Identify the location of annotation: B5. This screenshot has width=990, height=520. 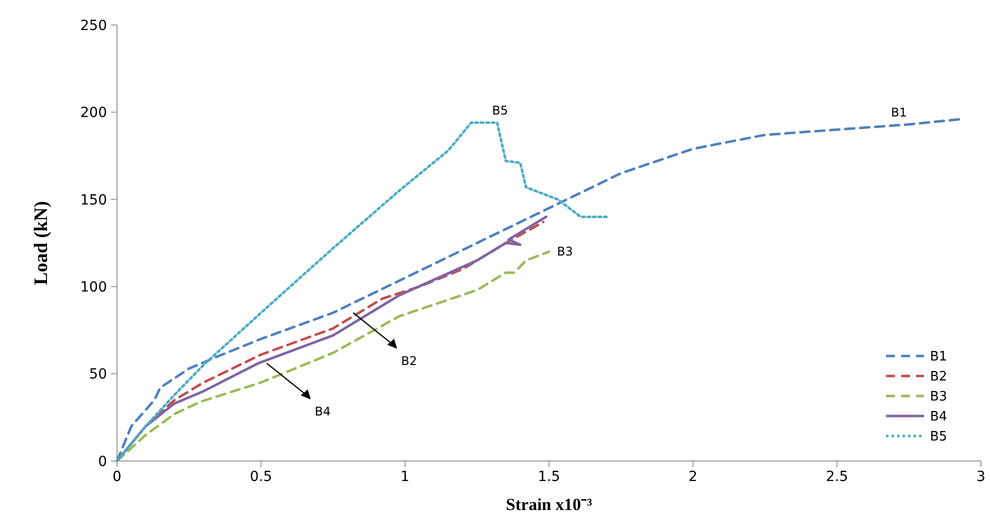
(500, 111).